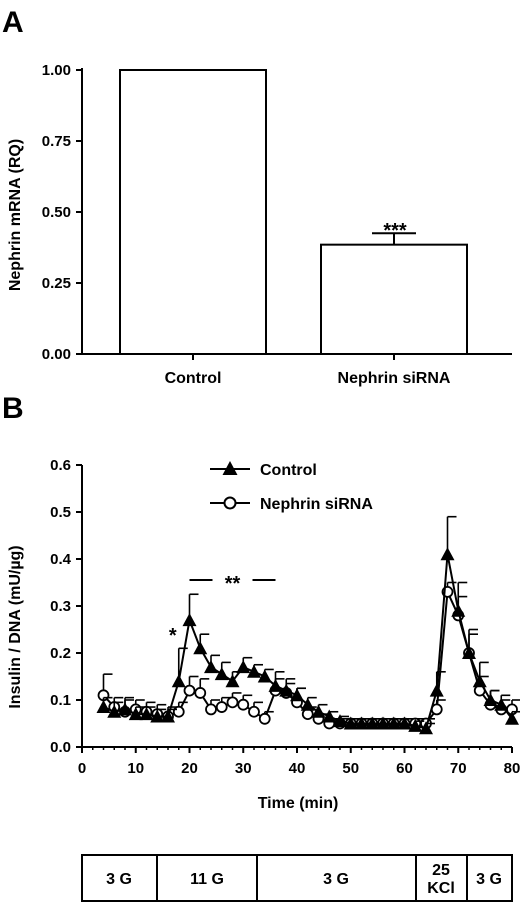  Describe the element at coordinates (288, 470) in the screenshot. I see `legend-control-label: Control` at that location.